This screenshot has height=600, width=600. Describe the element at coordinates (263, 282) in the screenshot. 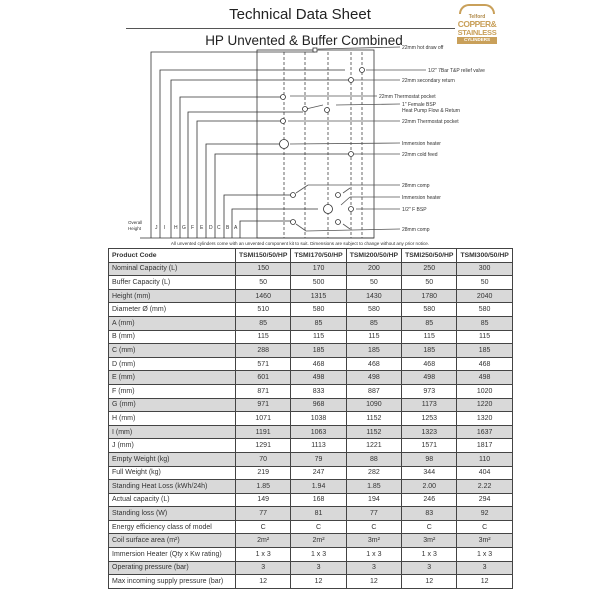

I see `table-cell: 50` at that location.